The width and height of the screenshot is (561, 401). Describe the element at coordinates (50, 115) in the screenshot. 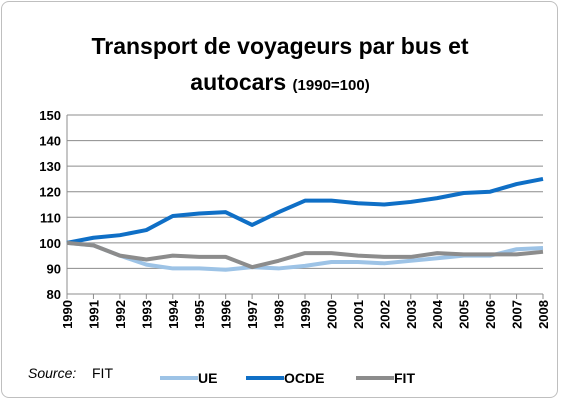

I see `y-tick-label: 150` at that location.